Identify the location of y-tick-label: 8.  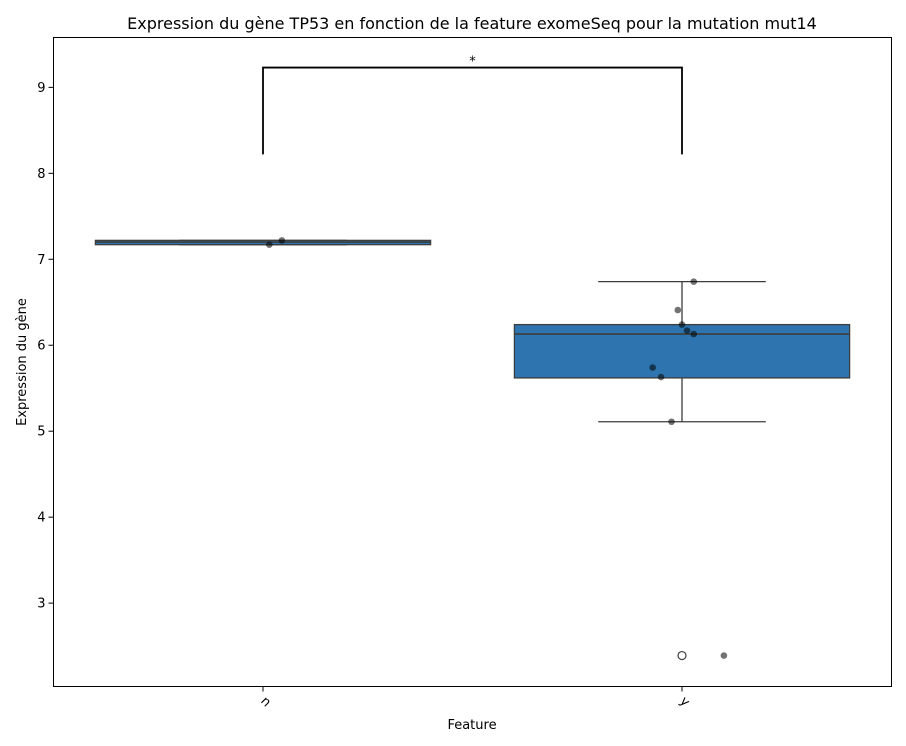
(41, 174).